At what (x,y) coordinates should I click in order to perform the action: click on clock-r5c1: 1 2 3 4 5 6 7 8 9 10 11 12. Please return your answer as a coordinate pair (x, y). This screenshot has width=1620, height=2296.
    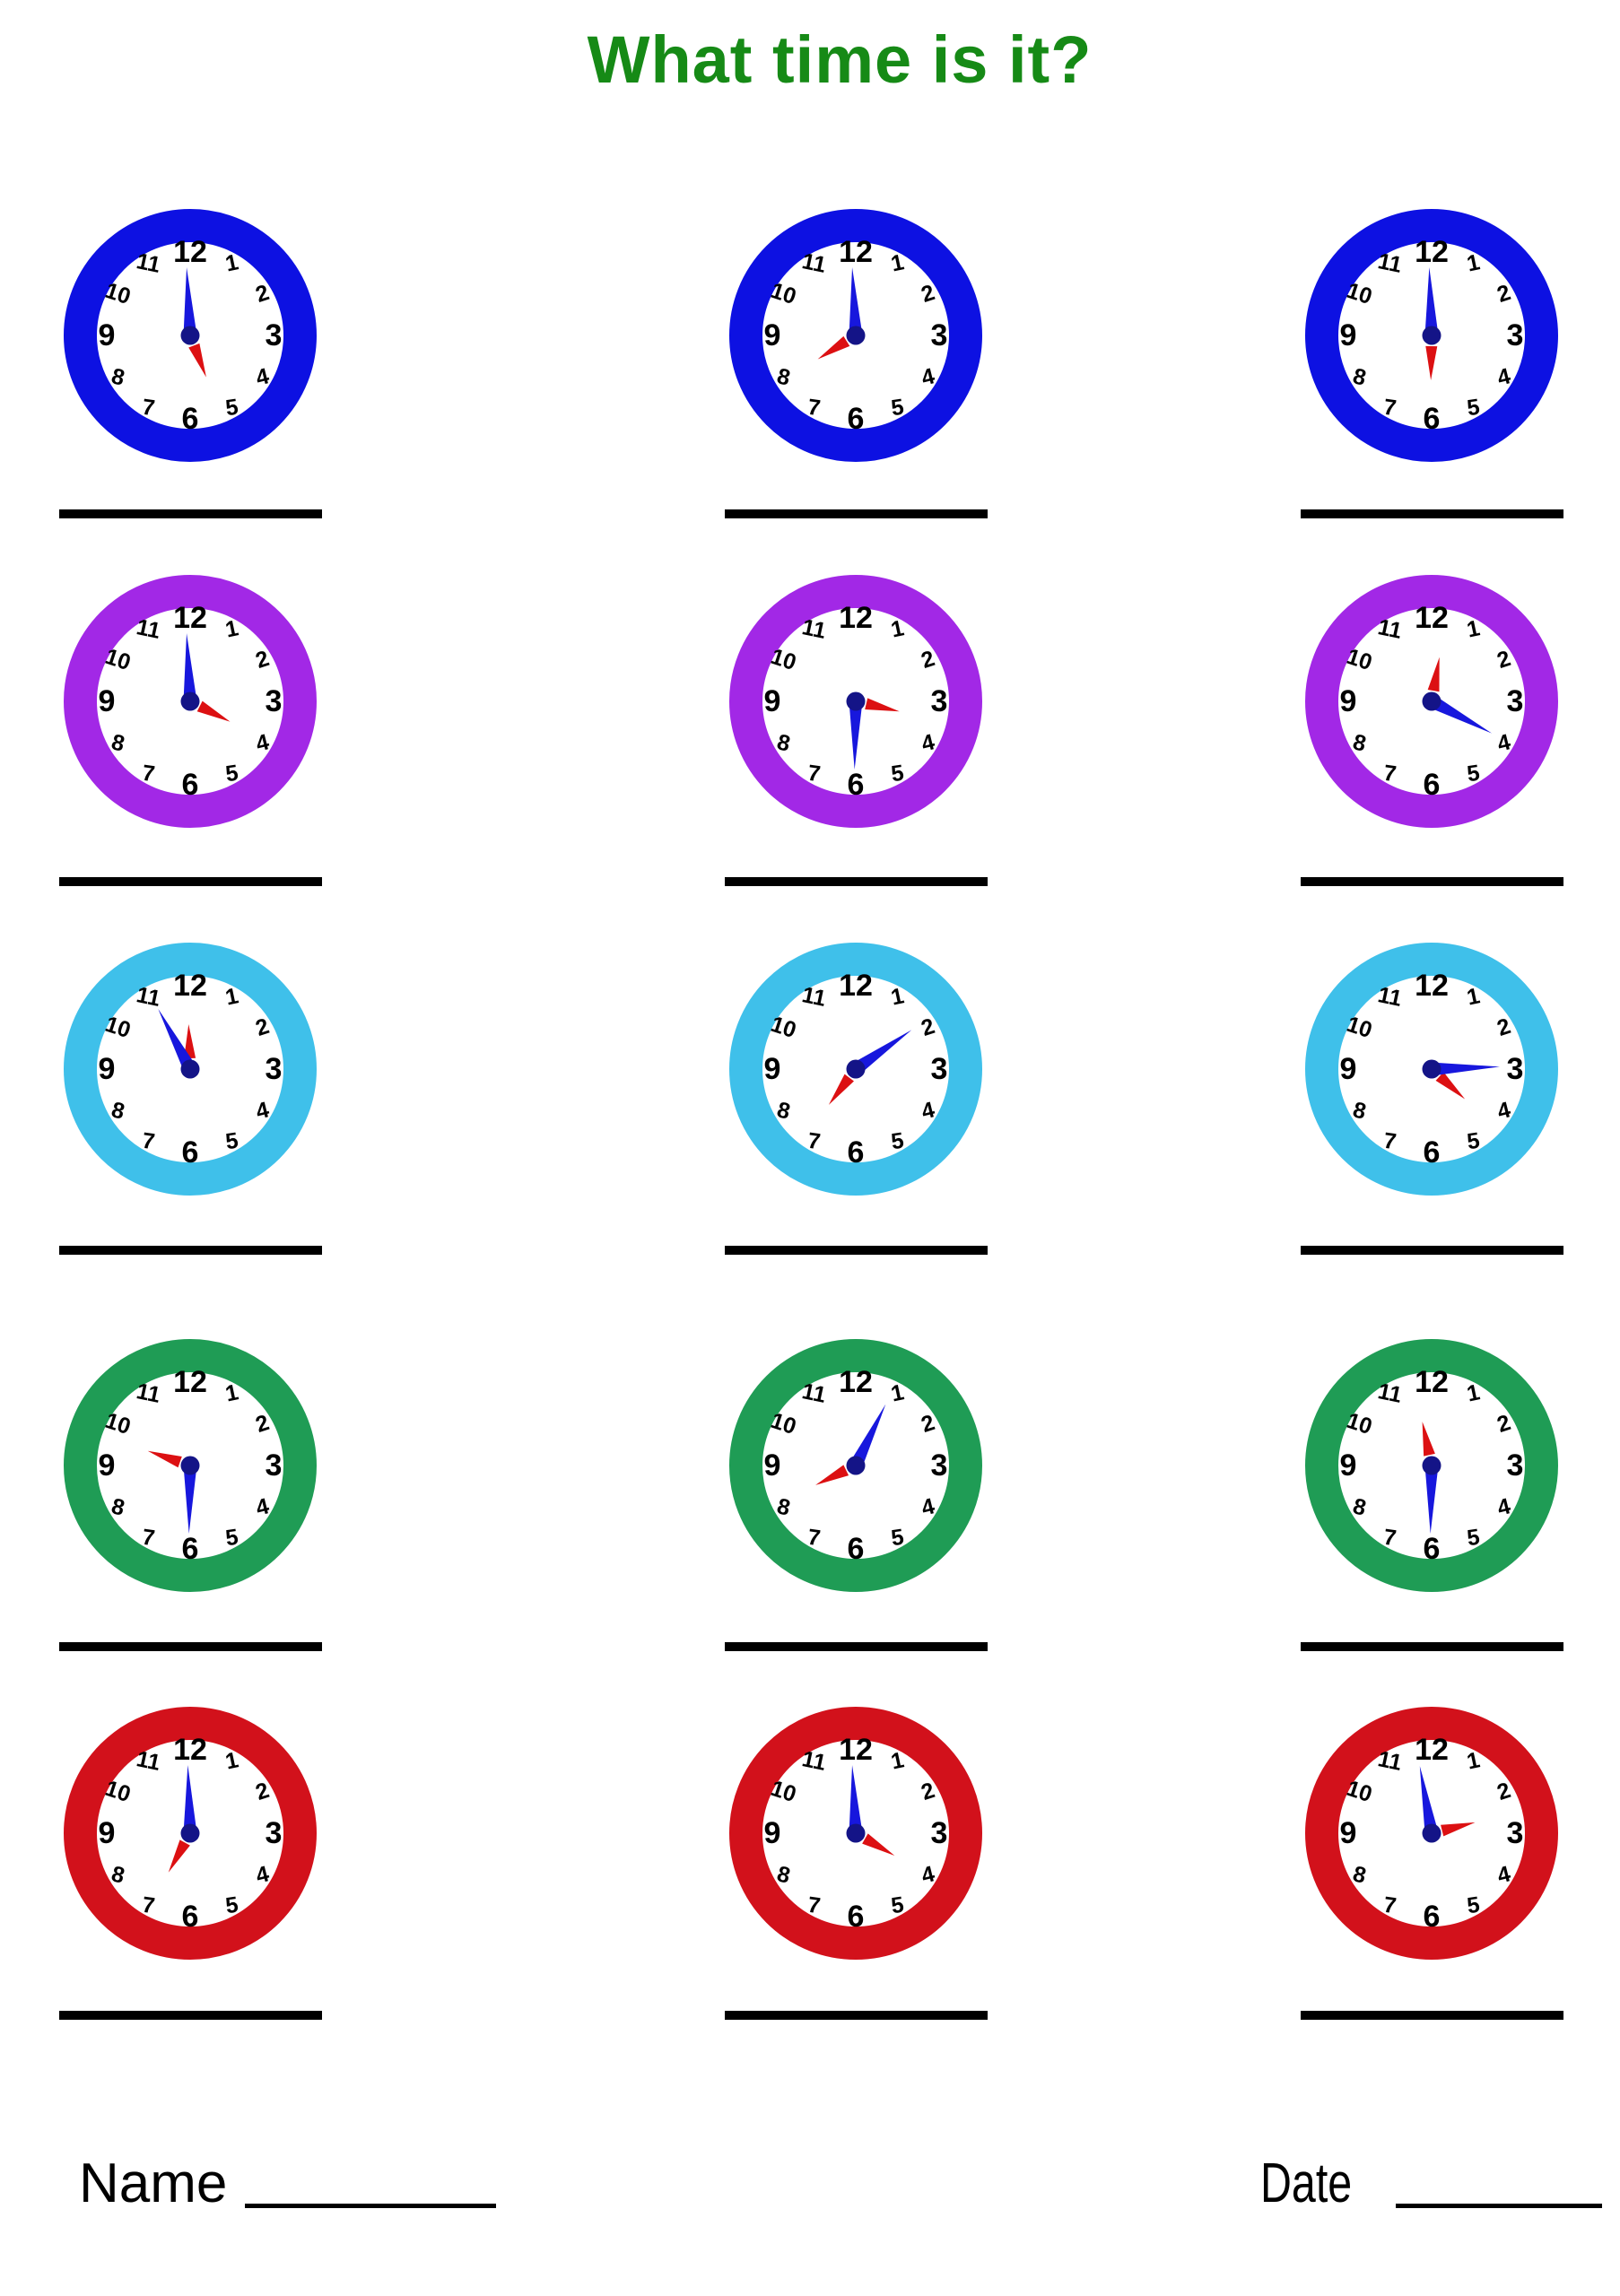
    Looking at the image, I should click on (190, 1833).